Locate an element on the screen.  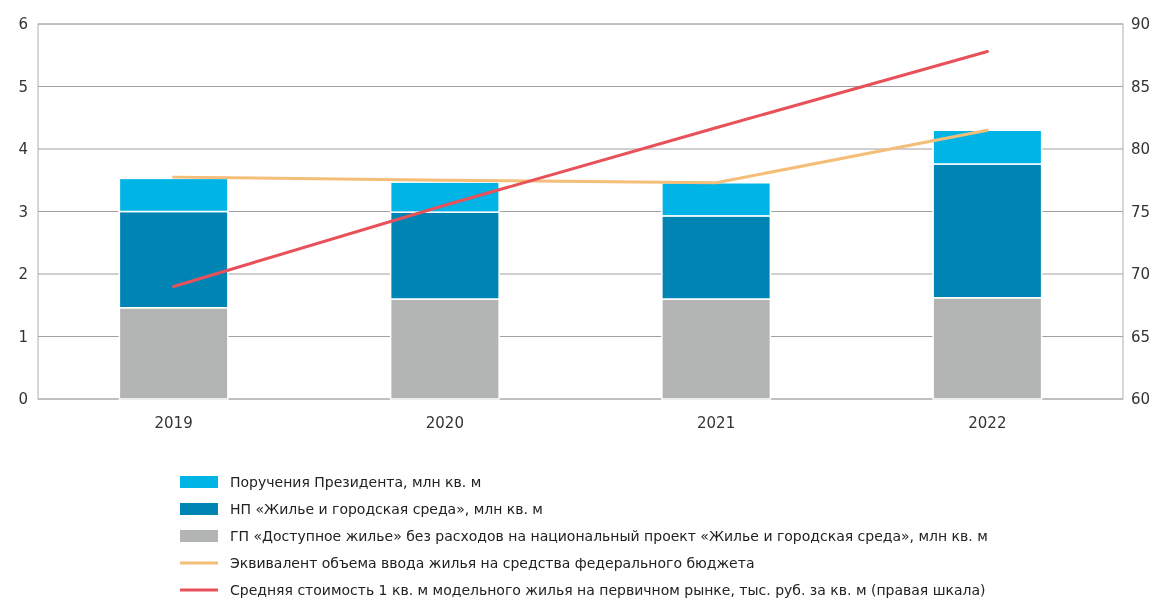
y2-tick-label: 80 is located at coordinates (1141, 149).